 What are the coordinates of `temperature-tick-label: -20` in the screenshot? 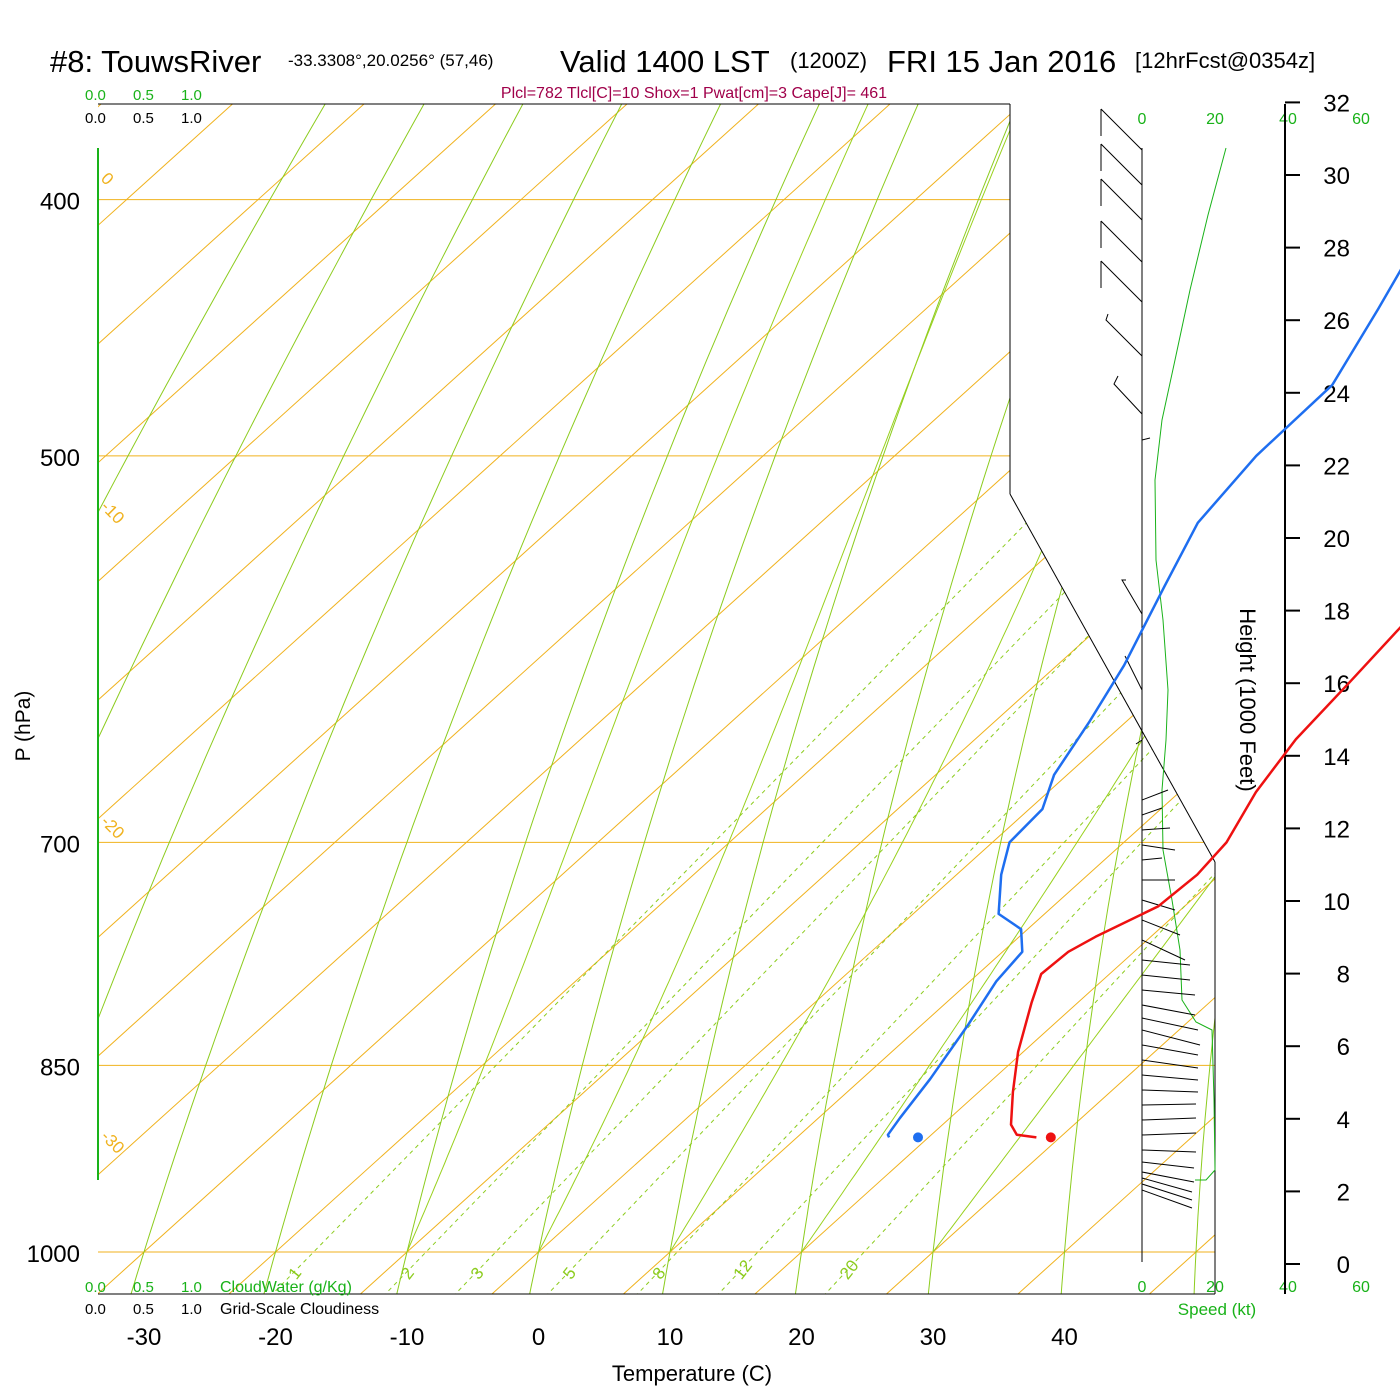 It's located at (275, 1337).